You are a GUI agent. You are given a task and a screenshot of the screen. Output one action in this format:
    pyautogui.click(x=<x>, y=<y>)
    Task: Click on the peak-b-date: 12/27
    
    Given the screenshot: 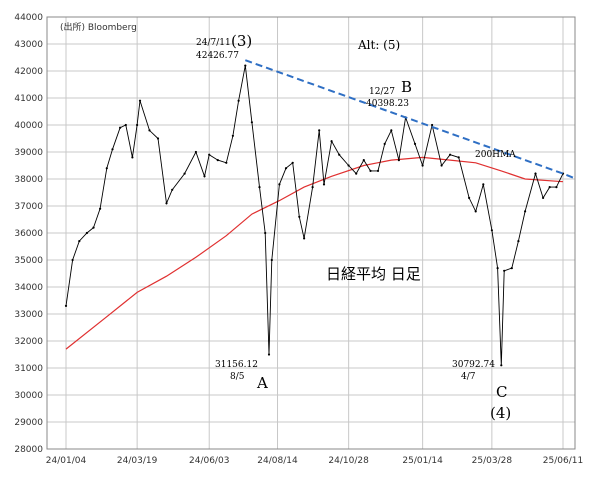 What is the action you would take?
    pyautogui.click(x=382, y=92)
    